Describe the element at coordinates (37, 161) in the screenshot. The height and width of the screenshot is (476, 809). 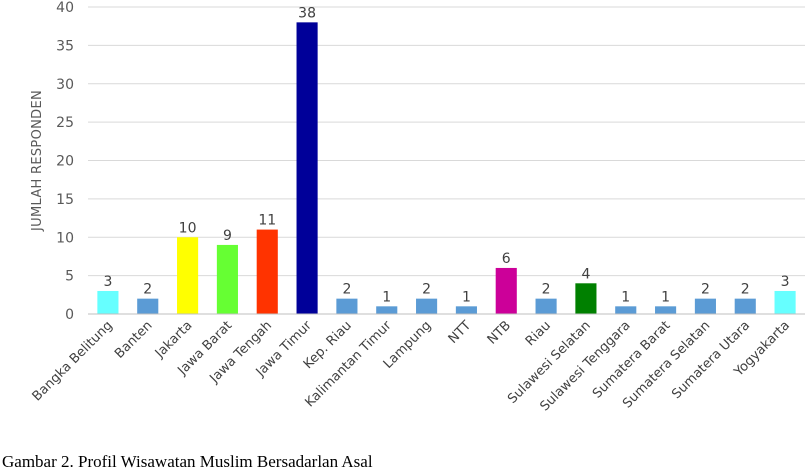
I see `y-axis-label: JUMLAH RESPONDEN` at that location.